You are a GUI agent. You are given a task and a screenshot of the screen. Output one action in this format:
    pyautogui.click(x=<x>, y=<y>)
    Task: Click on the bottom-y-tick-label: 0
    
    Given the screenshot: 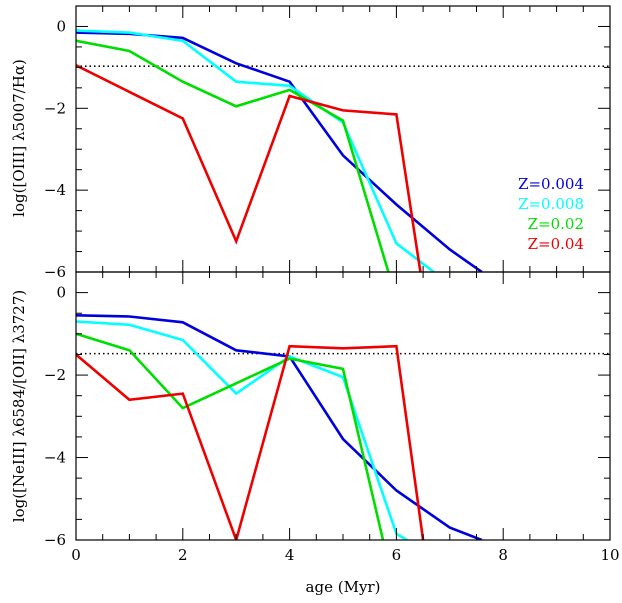 What is the action you would take?
    pyautogui.click(x=61, y=293)
    